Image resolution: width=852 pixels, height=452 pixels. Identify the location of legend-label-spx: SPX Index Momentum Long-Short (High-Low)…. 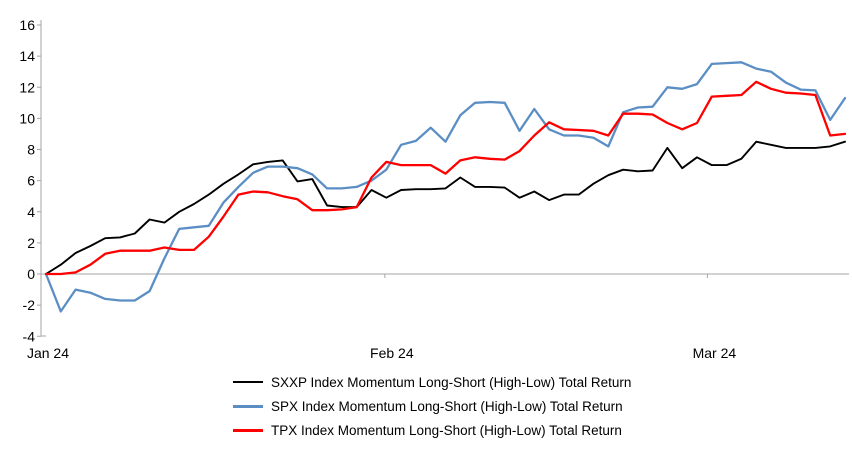
(447, 406).